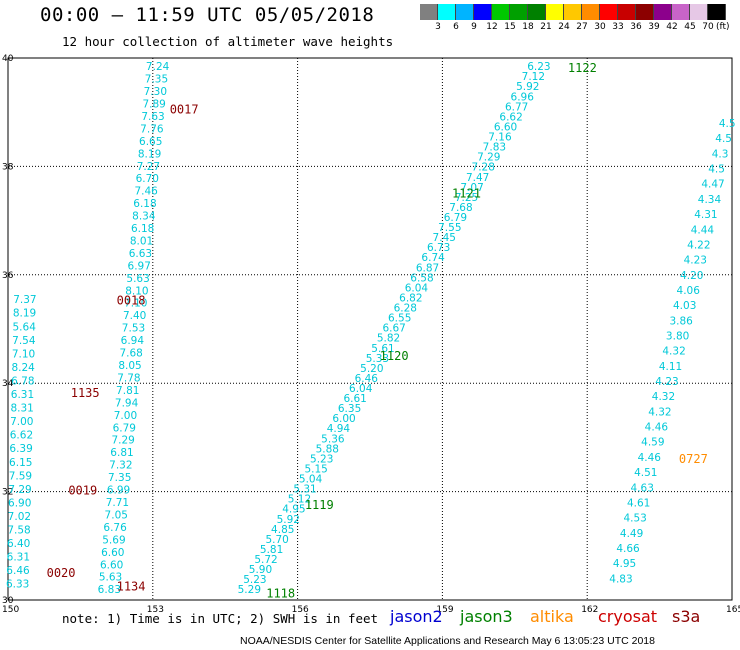 The image size is (740, 650). Describe the element at coordinates (652, 443) in the screenshot. I see `wave-height-value: 4.59` at that location.